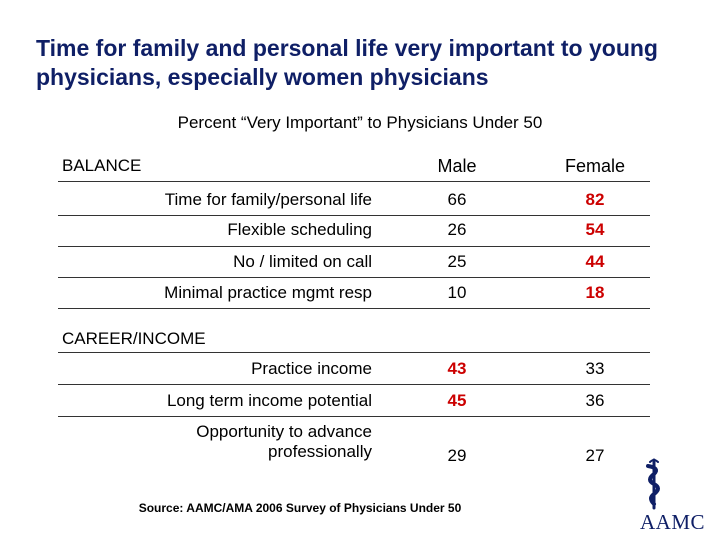  What do you see at coordinates (595, 455) in the screenshot?
I see `female-value: 27` at bounding box center [595, 455].